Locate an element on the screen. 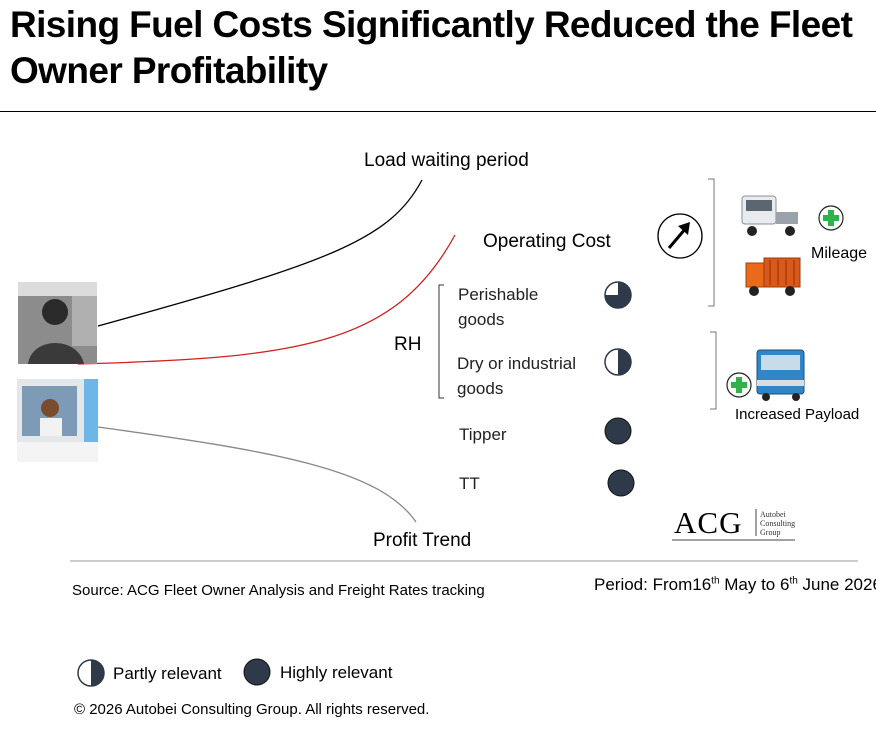 The image size is (876, 729). segment-tt: TT is located at coordinates (469, 483).